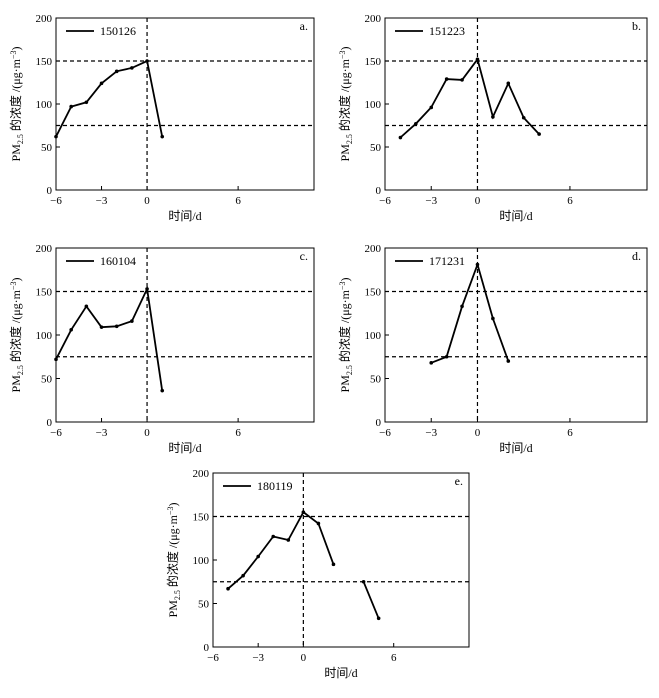  What do you see at coordinates (304, 256) in the screenshot?
I see `panel-label: c.` at bounding box center [304, 256].